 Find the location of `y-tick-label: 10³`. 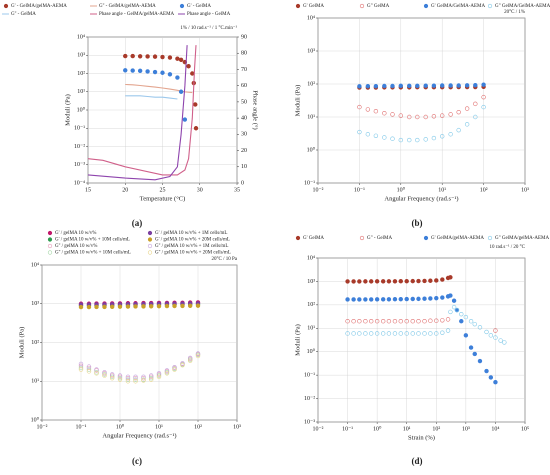

y-tick-label: 10³ is located at coordinates (35, 304).